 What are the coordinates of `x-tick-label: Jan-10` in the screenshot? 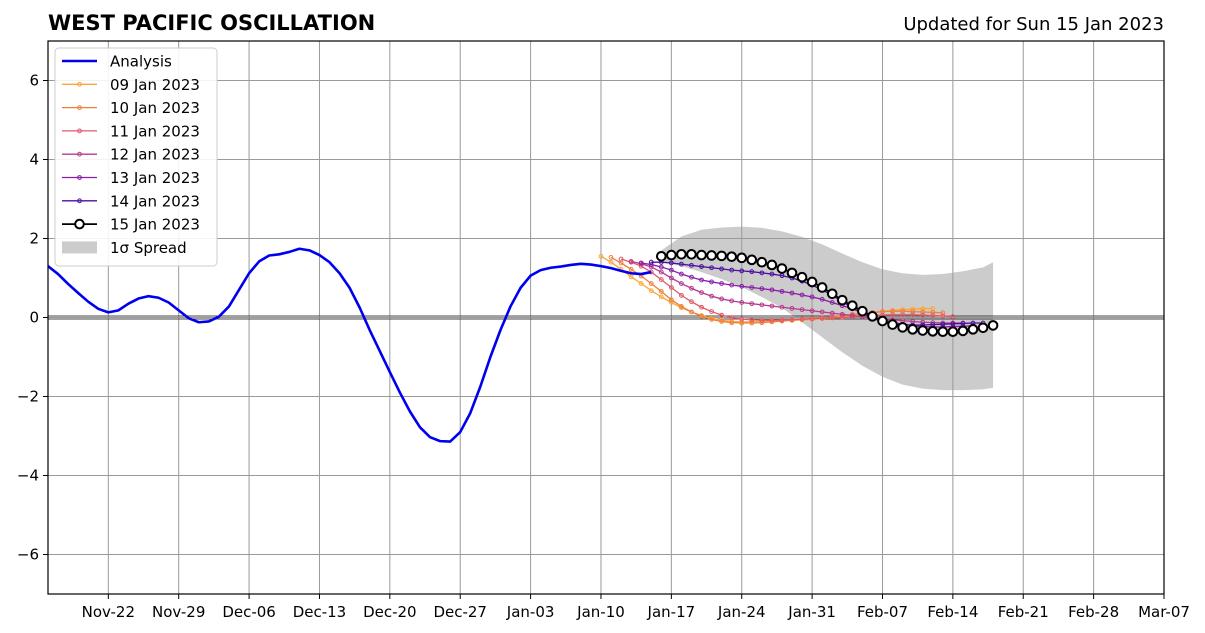 It's located at (600, 612).